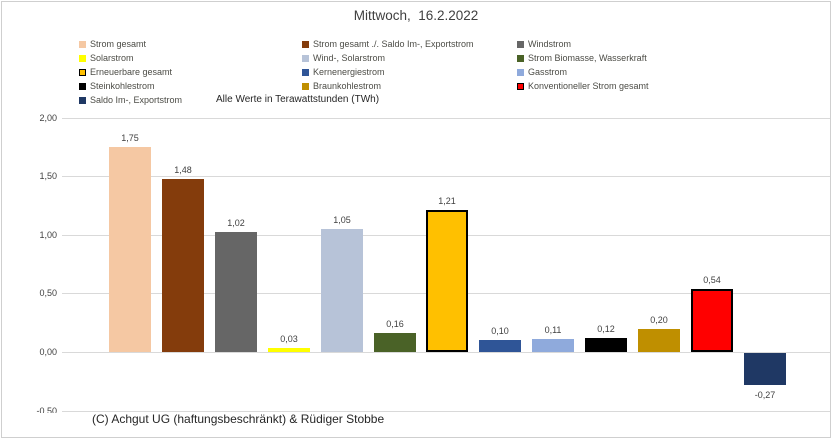  Describe the element at coordinates (588, 86) in the screenshot. I see `legend-item-label: Konventioneller Strom gesamt` at that location.